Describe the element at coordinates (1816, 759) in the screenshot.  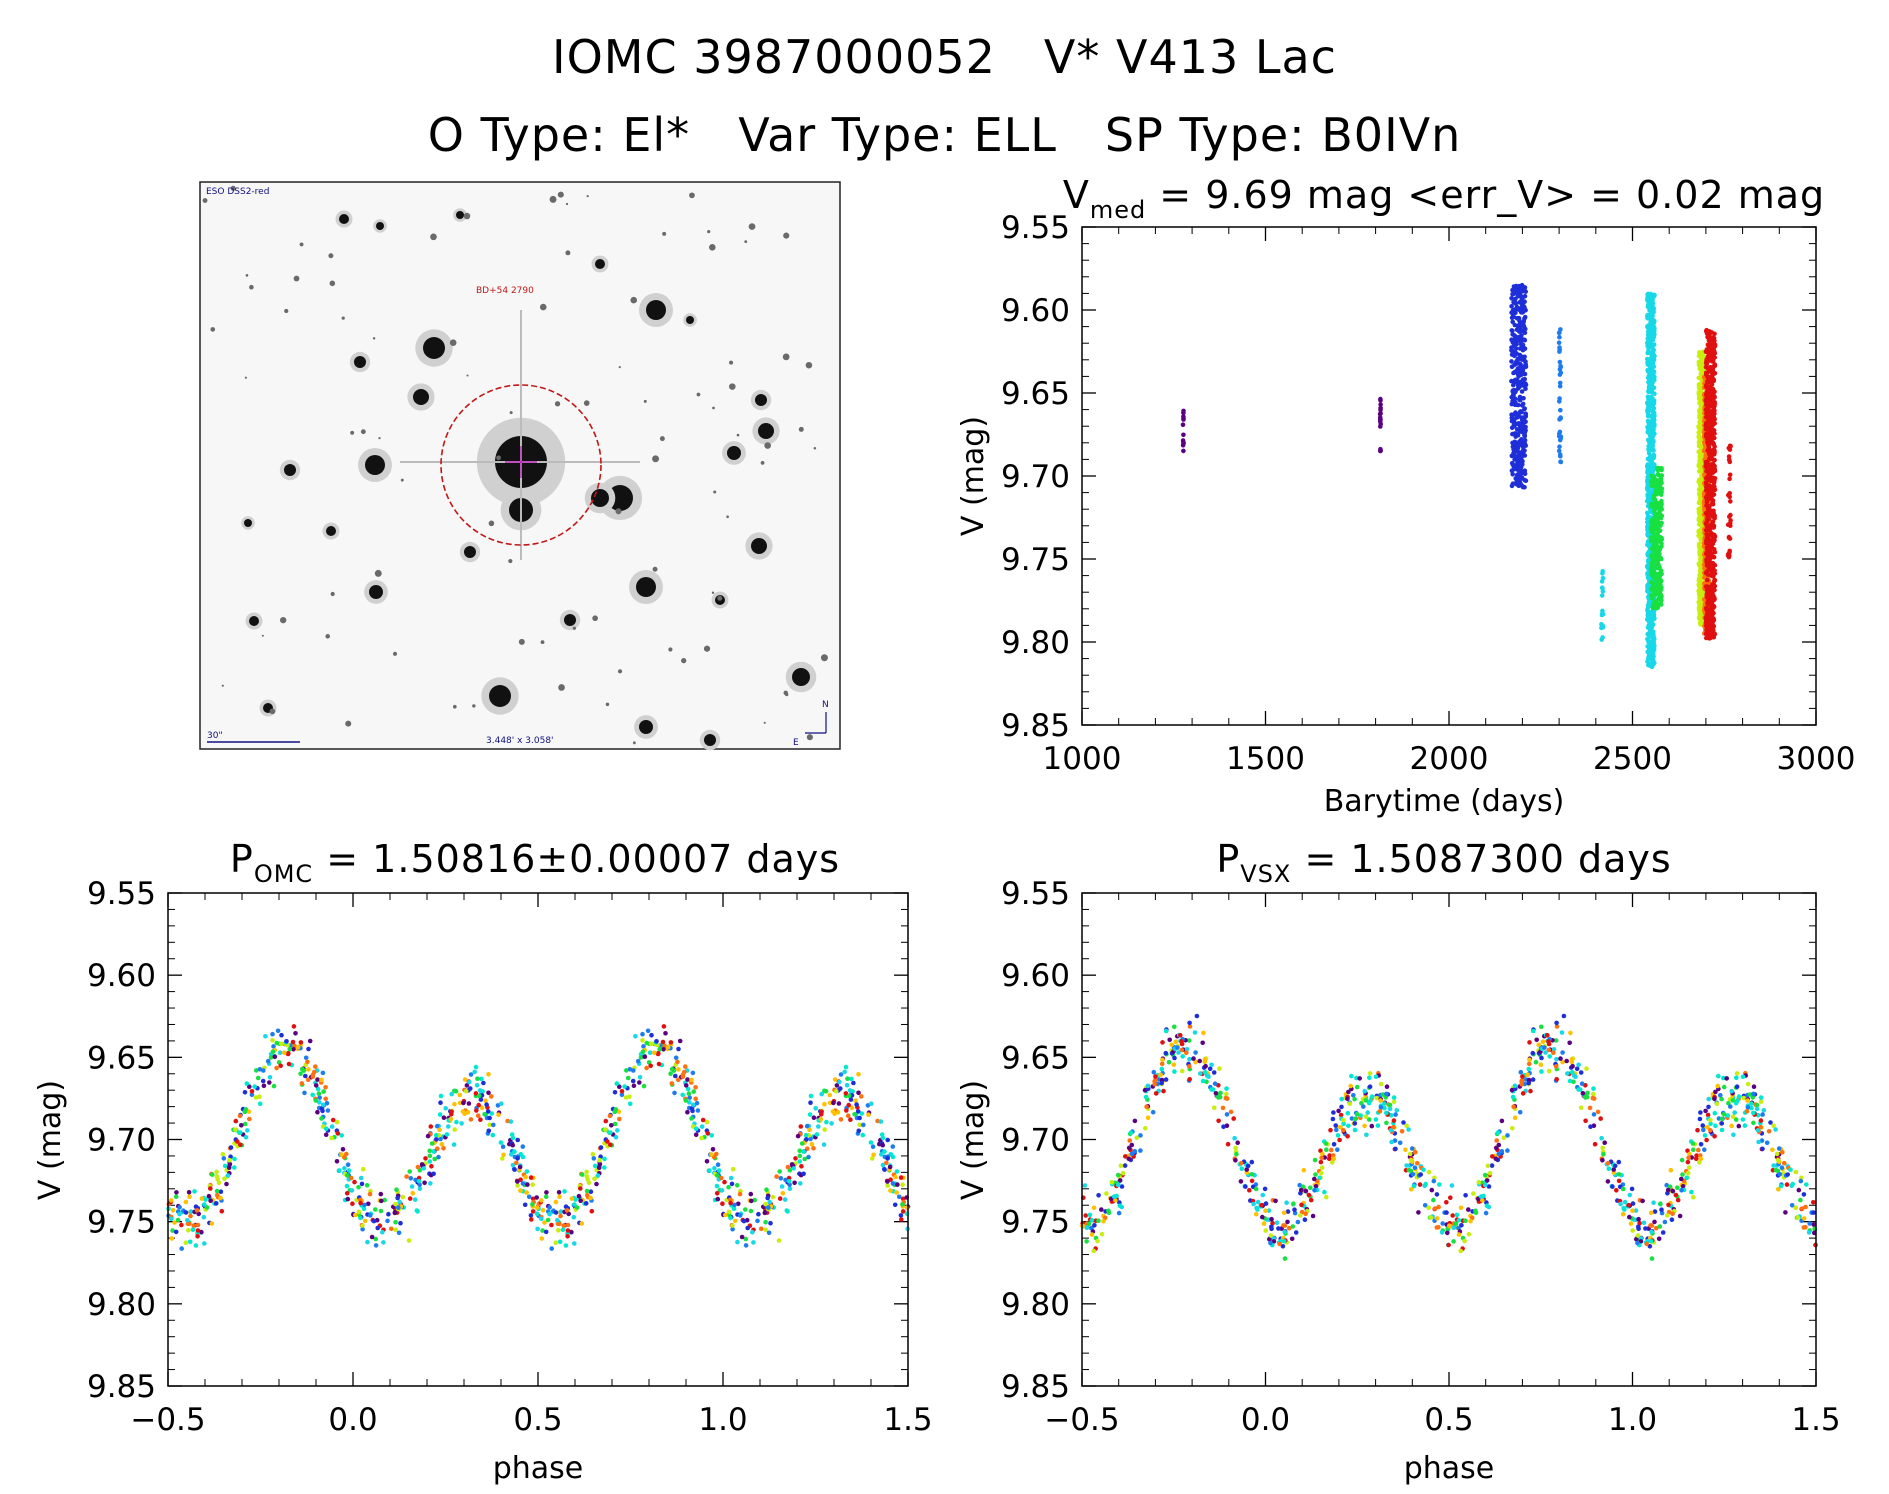
I see `x-tick-label: 3000` at that location.